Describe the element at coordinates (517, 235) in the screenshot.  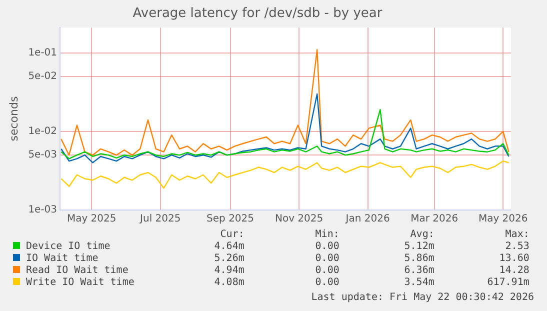
I see `text: Max:` at that location.